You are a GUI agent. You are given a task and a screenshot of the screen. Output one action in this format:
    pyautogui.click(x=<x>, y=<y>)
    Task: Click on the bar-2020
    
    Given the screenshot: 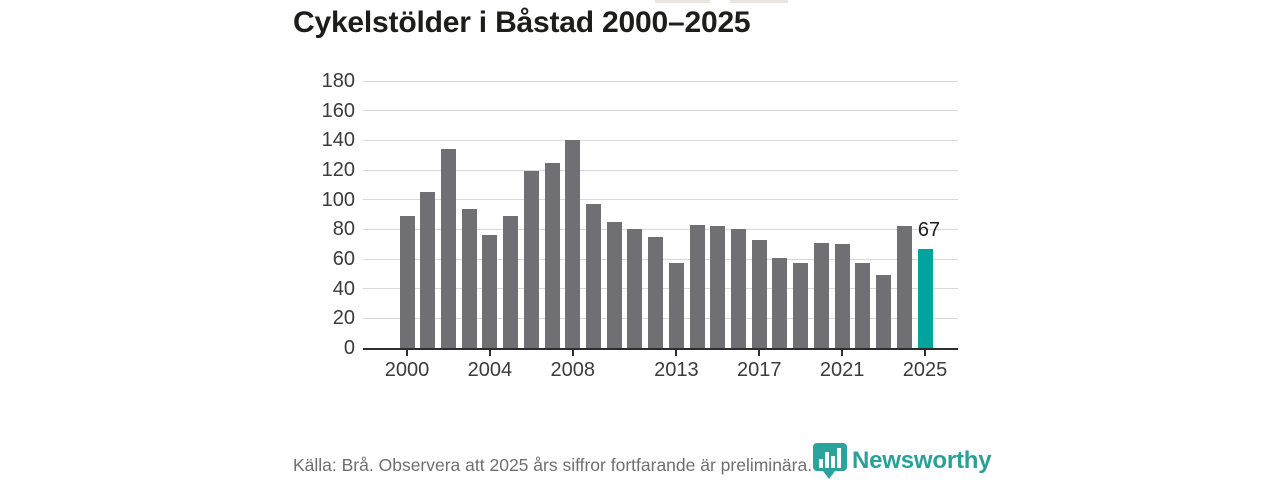 What is the action you would take?
    pyautogui.click(x=821, y=295)
    